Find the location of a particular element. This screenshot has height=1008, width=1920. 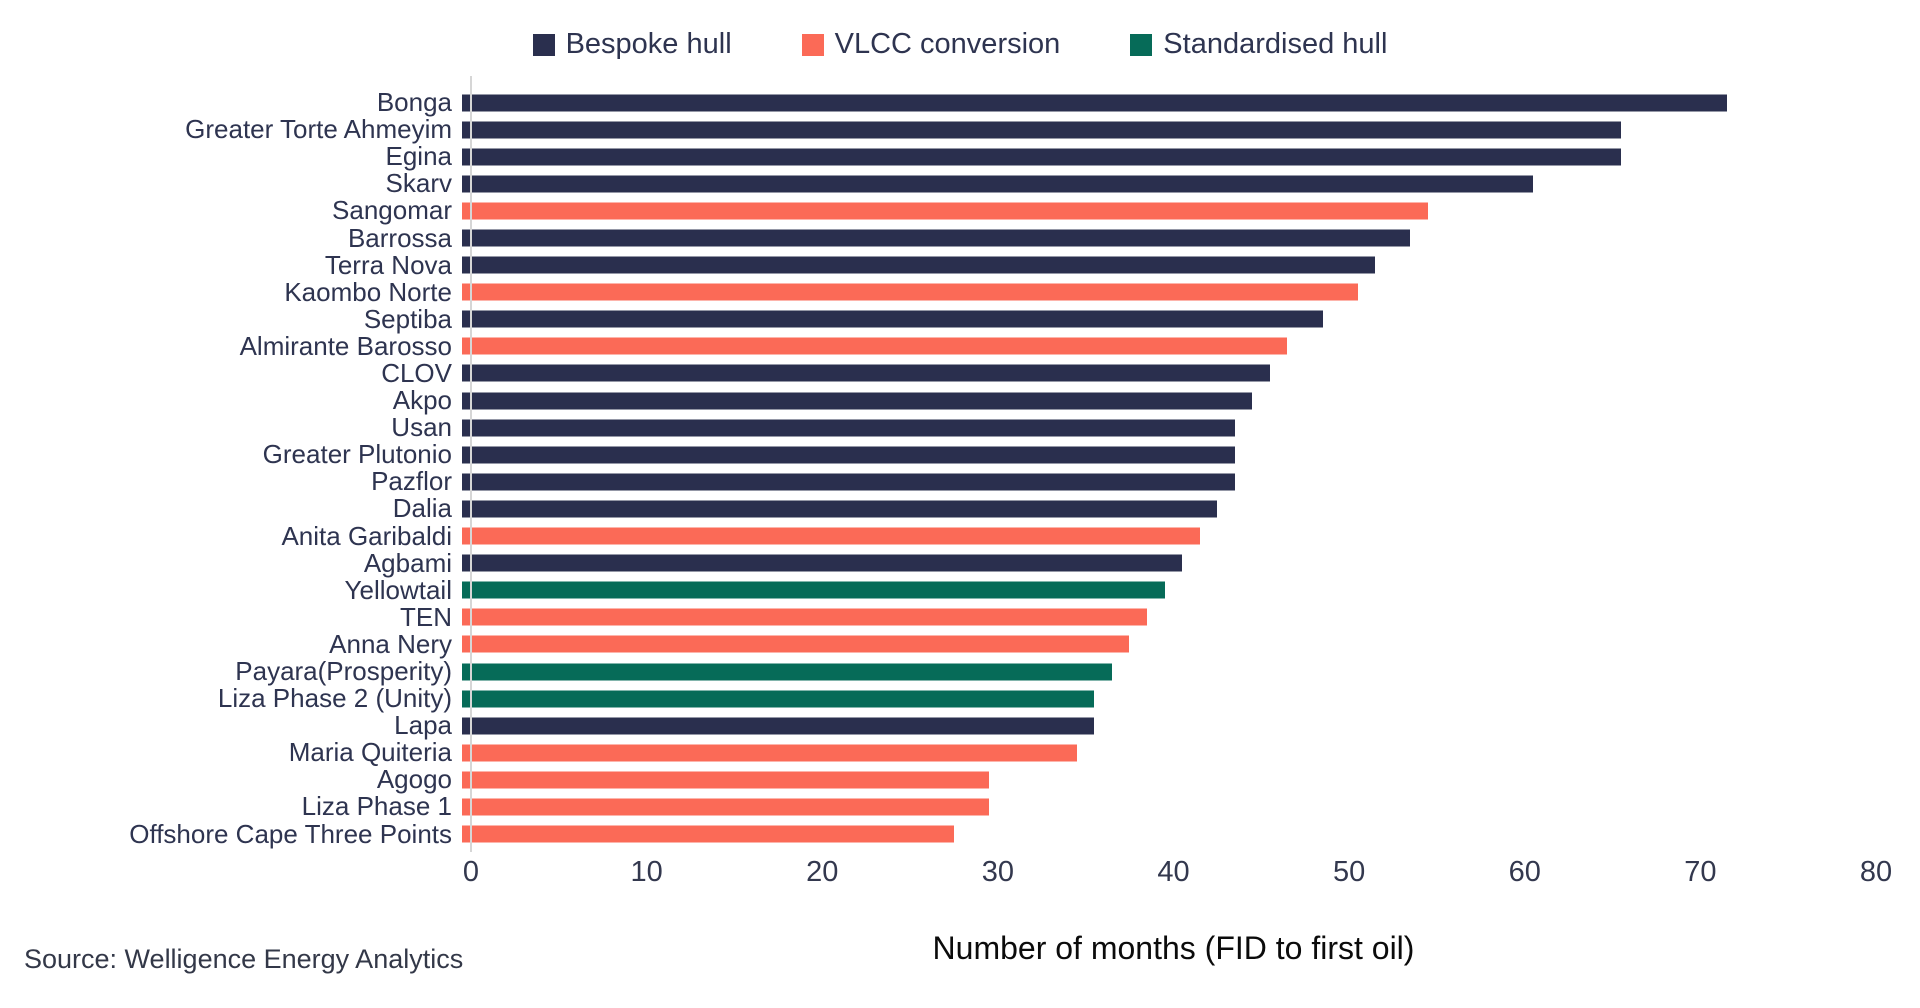

category-label: Maria Quiteria is located at coordinates (370, 752).